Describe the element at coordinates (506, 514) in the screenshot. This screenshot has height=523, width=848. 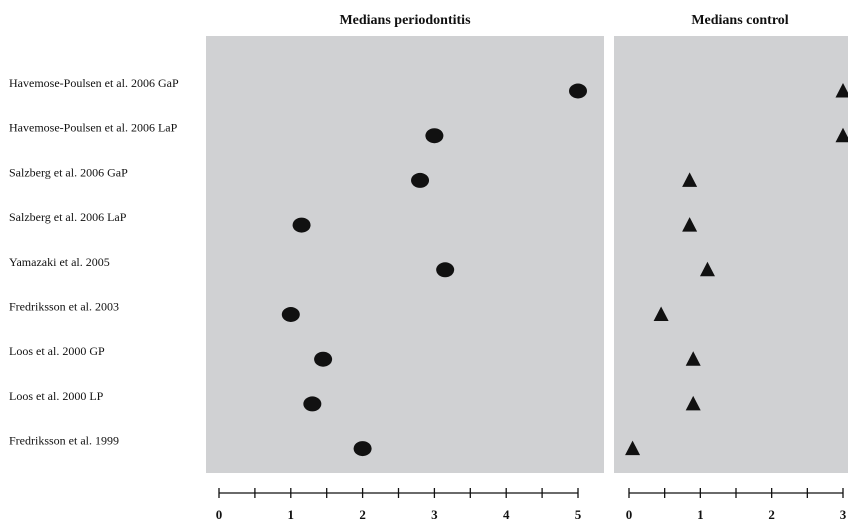
I see `periodontitis-tick-label: 4` at that location.